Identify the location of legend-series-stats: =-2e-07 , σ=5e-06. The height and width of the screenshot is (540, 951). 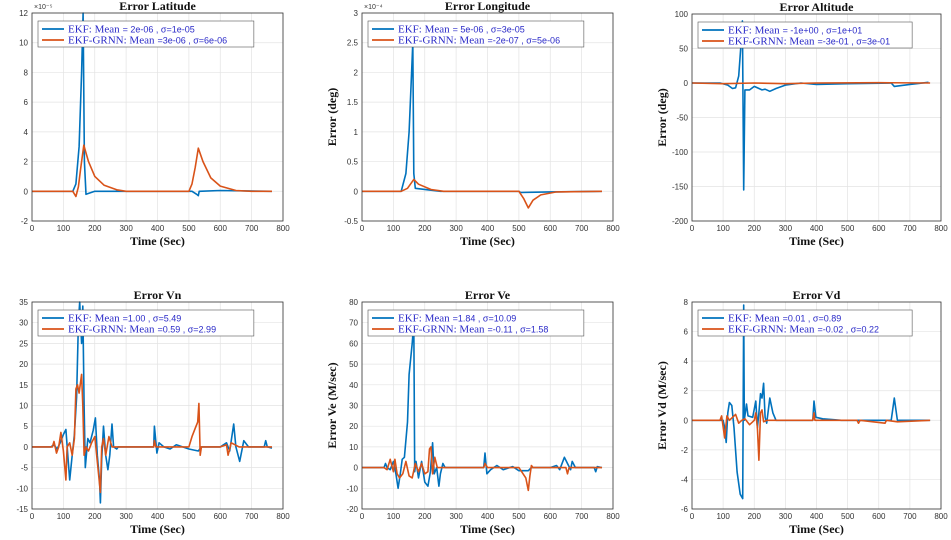
(523, 41).